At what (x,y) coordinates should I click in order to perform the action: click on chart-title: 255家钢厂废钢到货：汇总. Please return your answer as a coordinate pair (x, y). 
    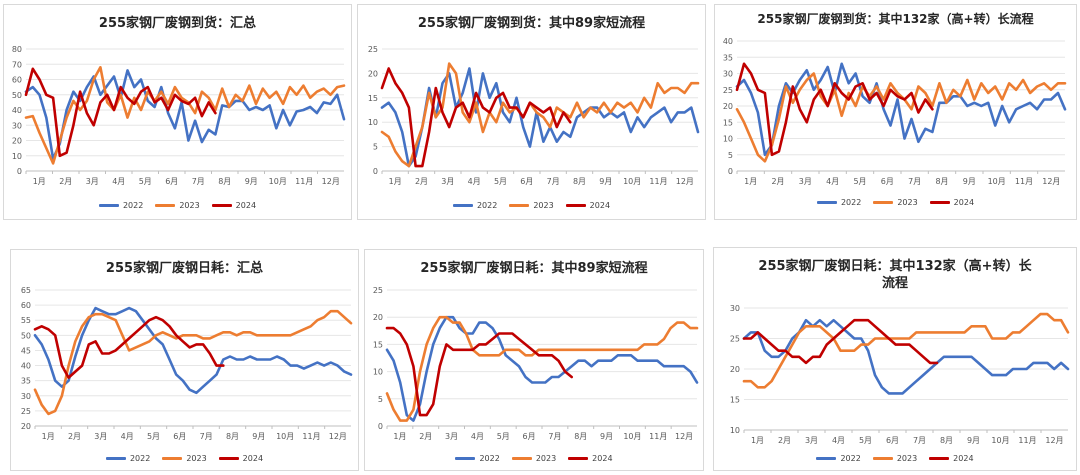
    Looking at the image, I should click on (177, 23).